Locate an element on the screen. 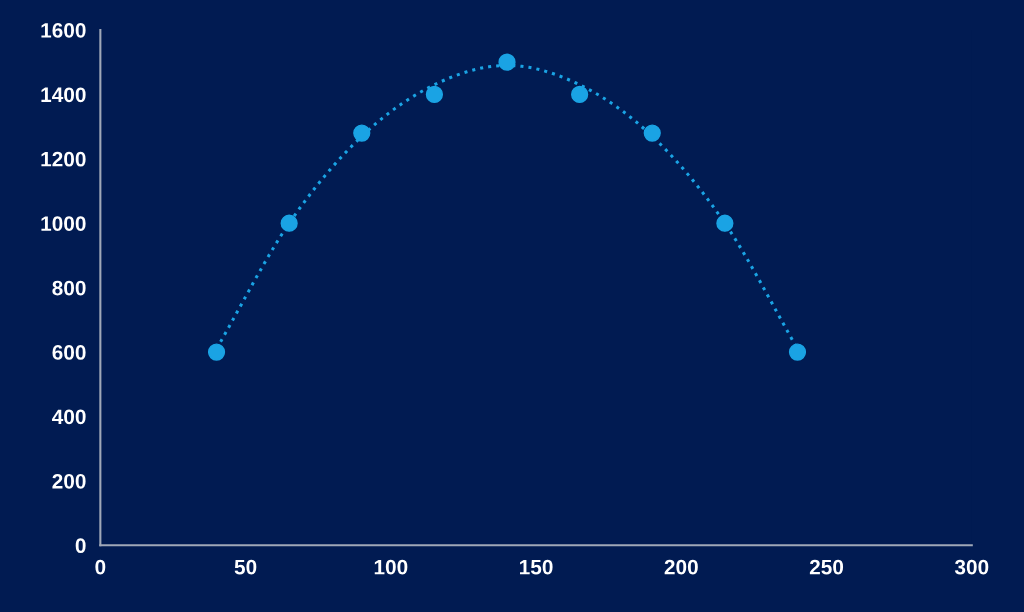 The width and height of the screenshot is (1024, 612). y-tick-label: 400 is located at coordinates (69, 417).